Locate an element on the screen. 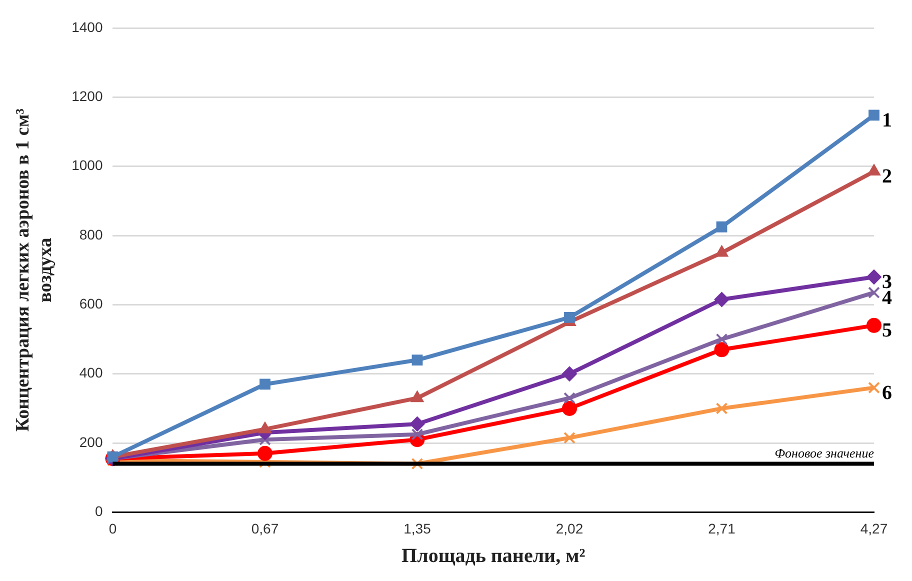 The width and height of the screenshot is (912, 581). x-axis-title: Площадь панели, м² is located at coordinates (494, 556).